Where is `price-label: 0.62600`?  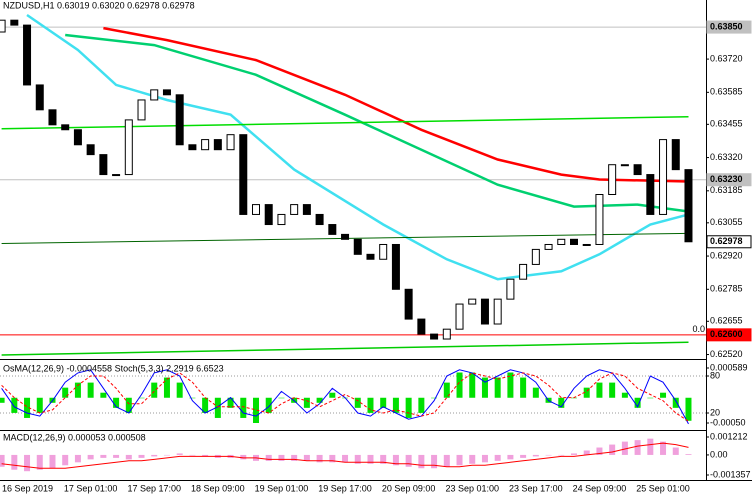
price-label: 0.62600 is located at coordinates (726, 334).